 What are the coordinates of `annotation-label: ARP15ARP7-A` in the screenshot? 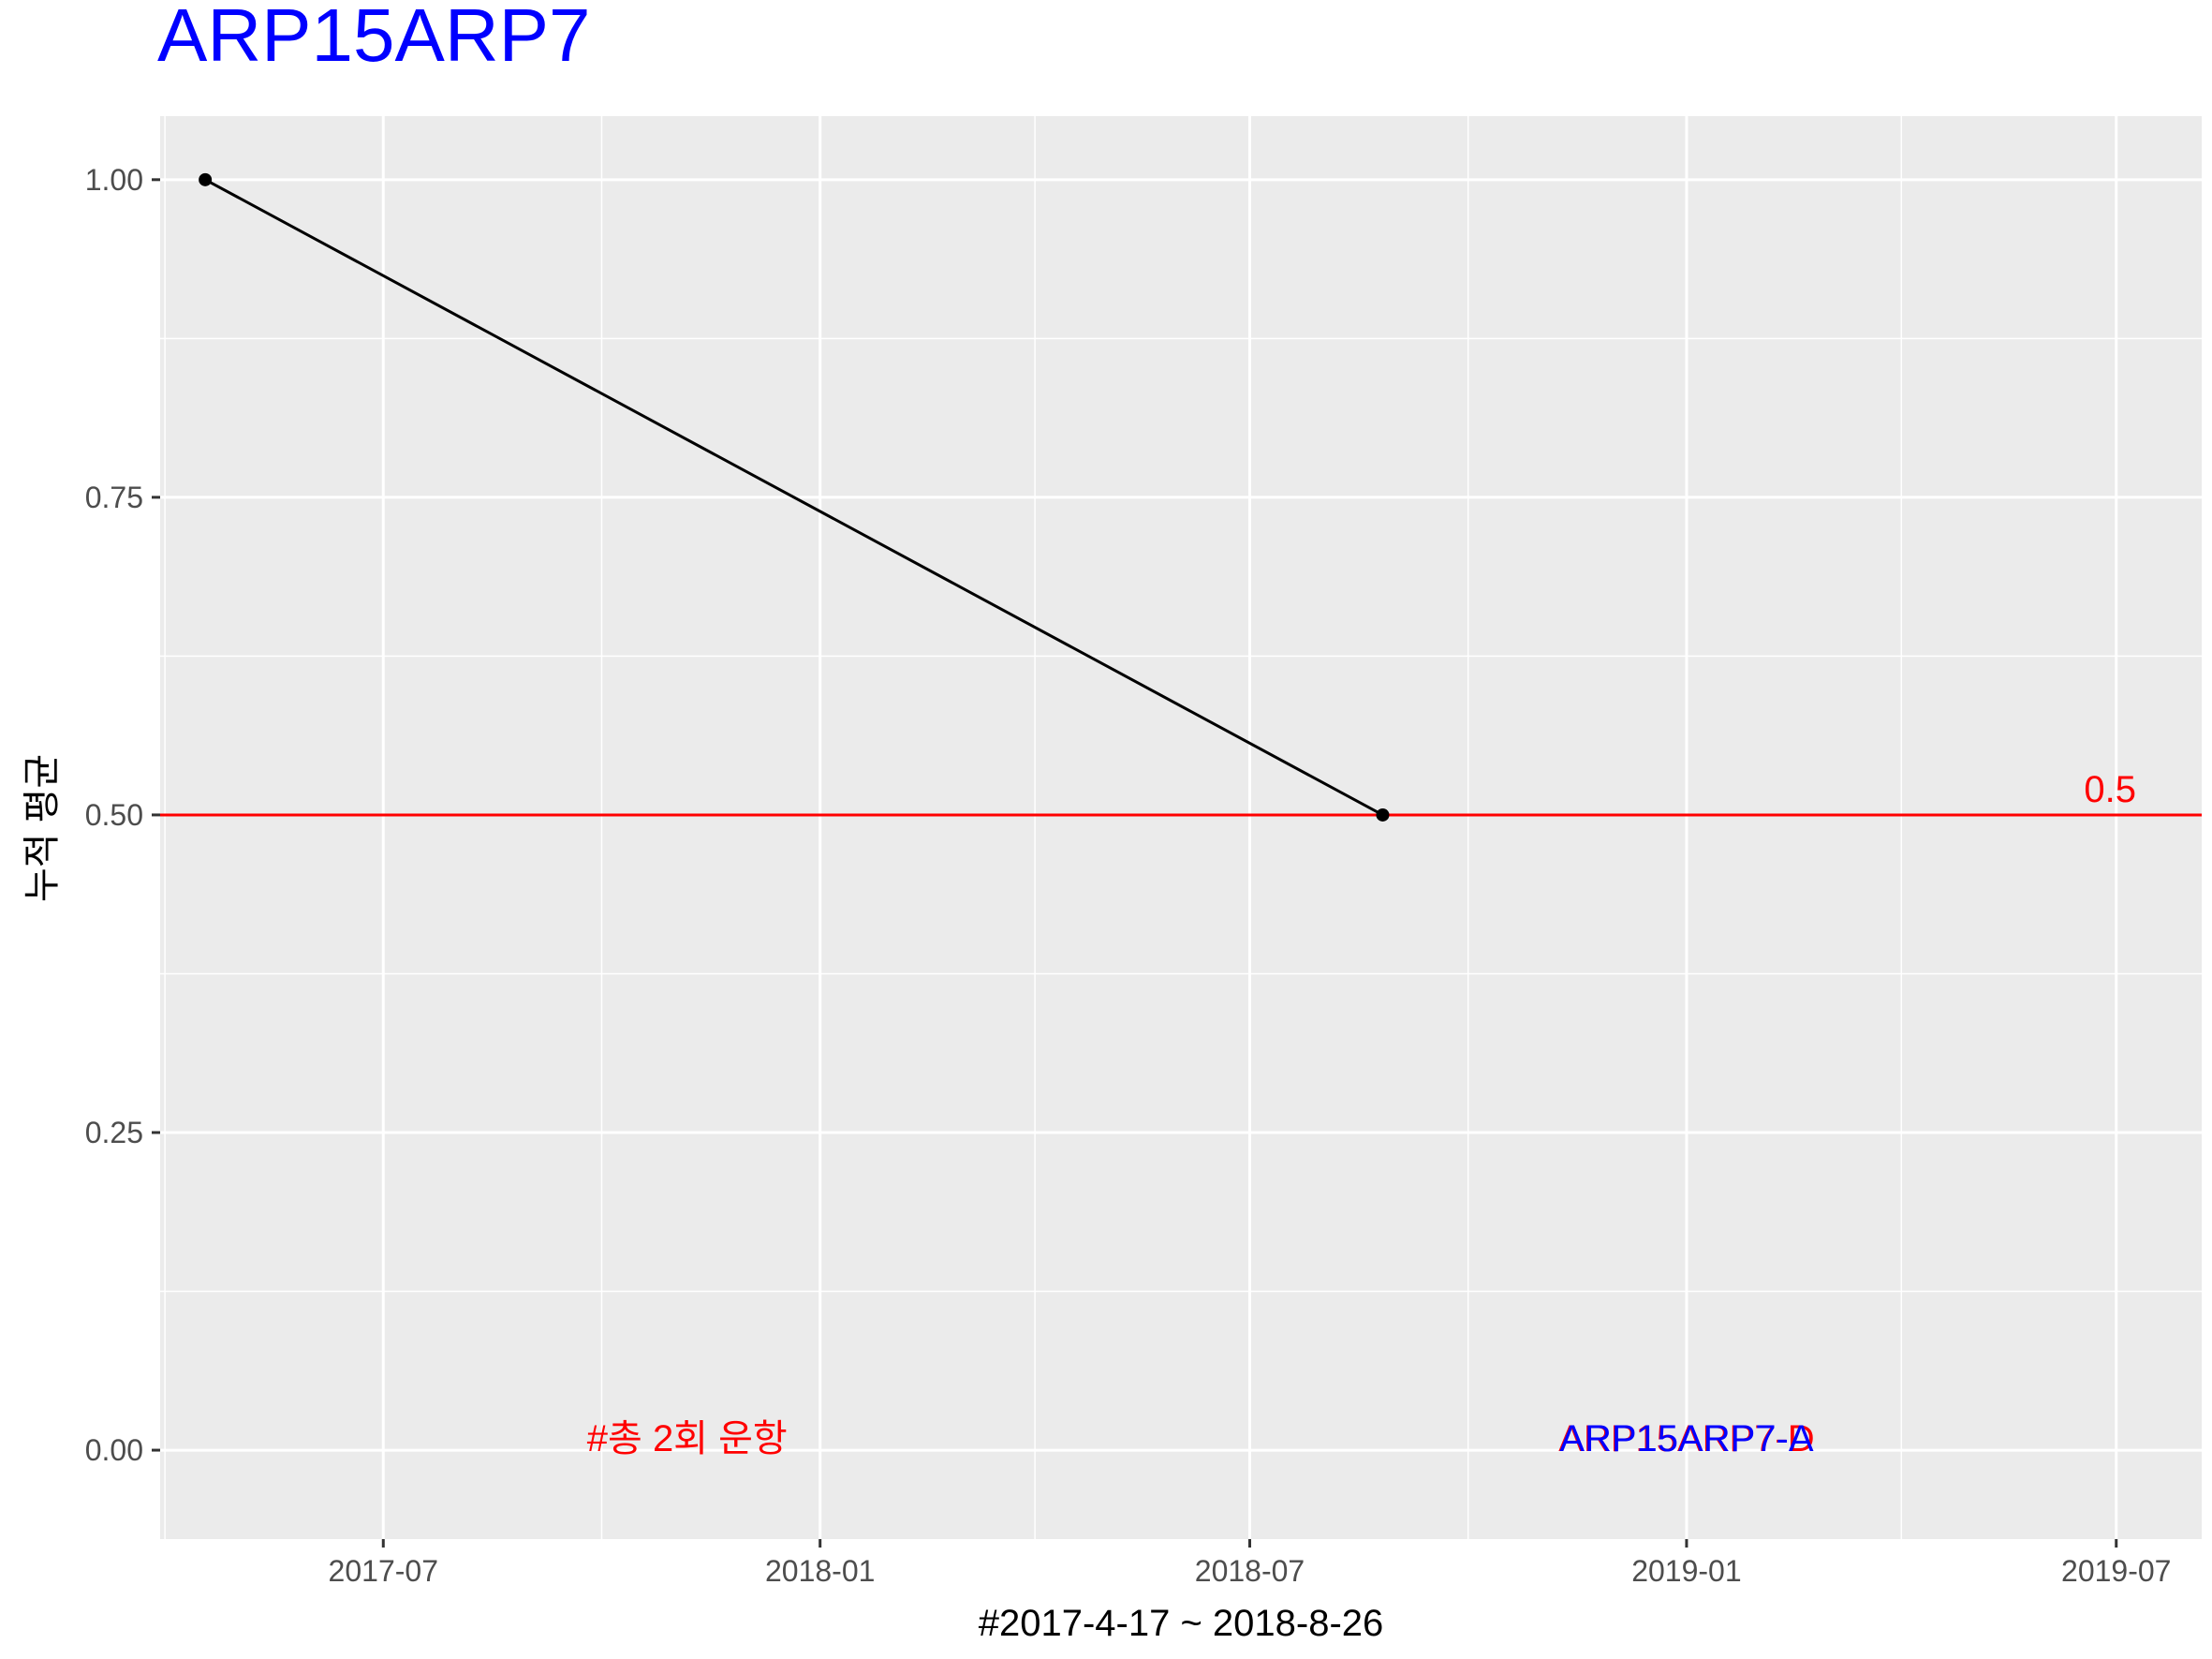 It's located at (1687, 1438).